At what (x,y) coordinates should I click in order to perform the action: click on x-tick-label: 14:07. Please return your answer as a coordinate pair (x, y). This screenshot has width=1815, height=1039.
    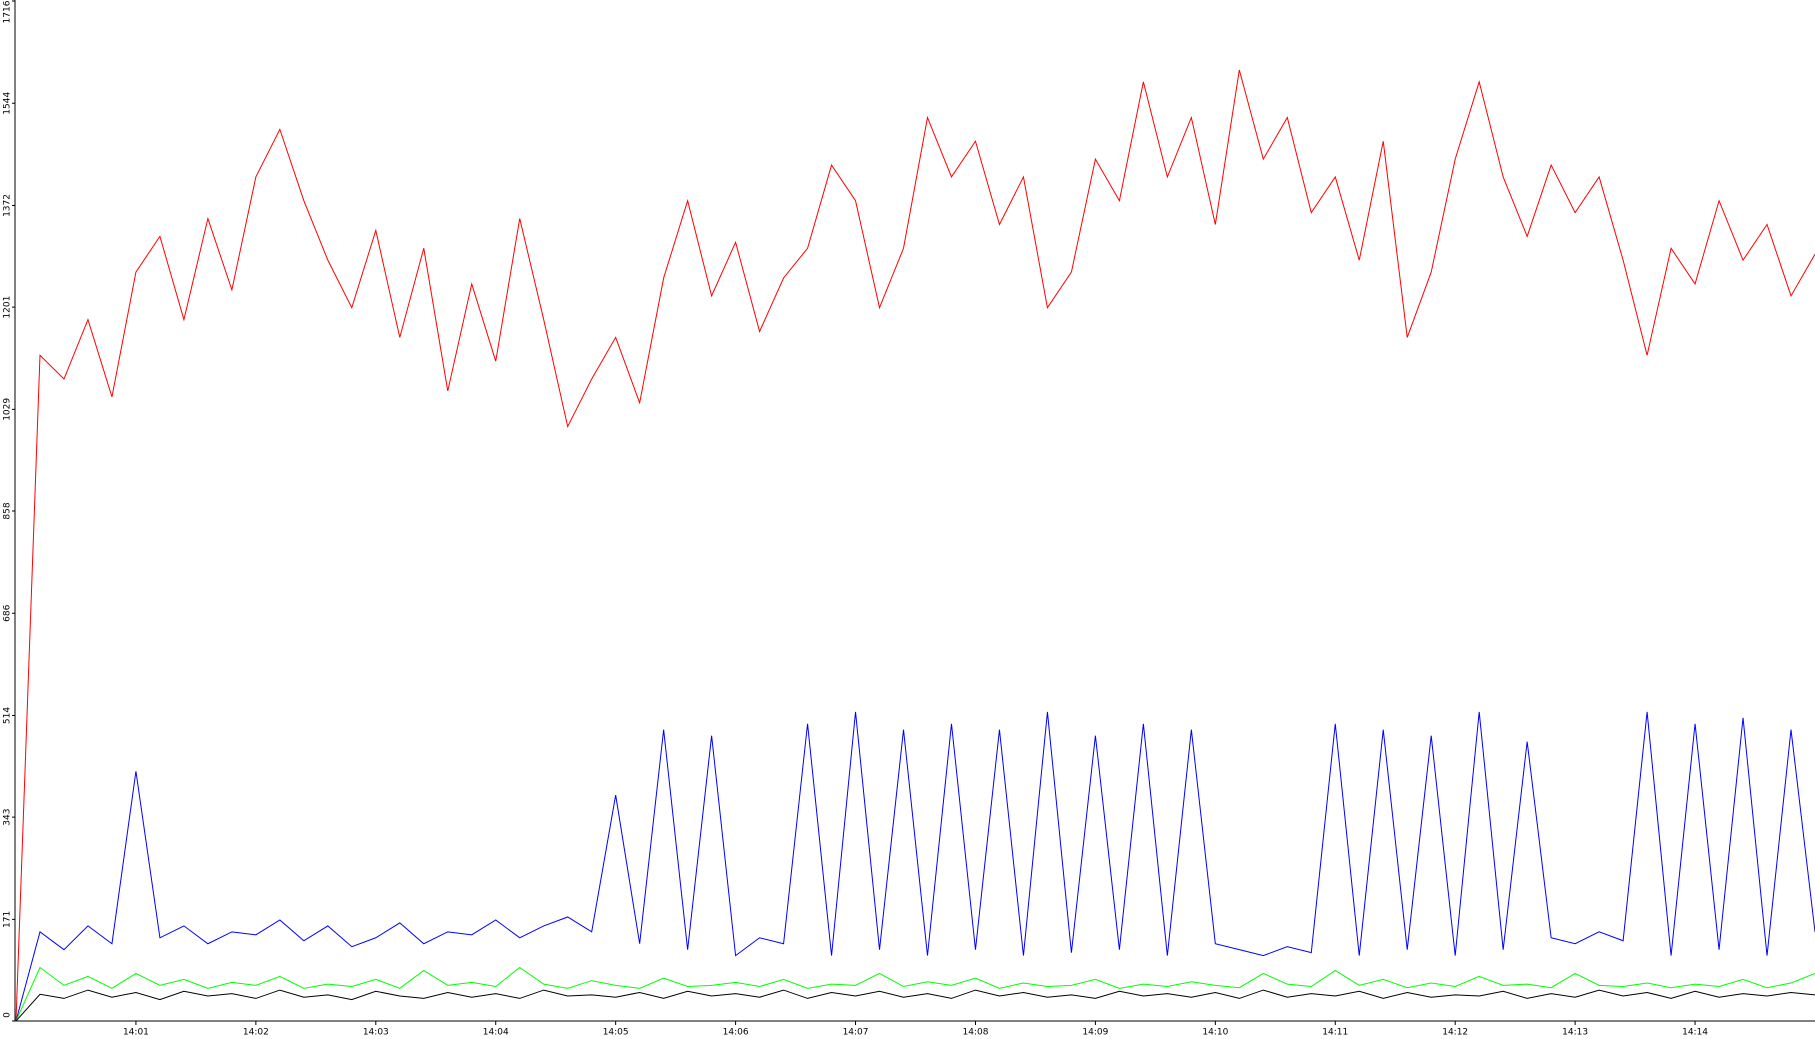
    Looking at the image, I should click on (856, 1033).